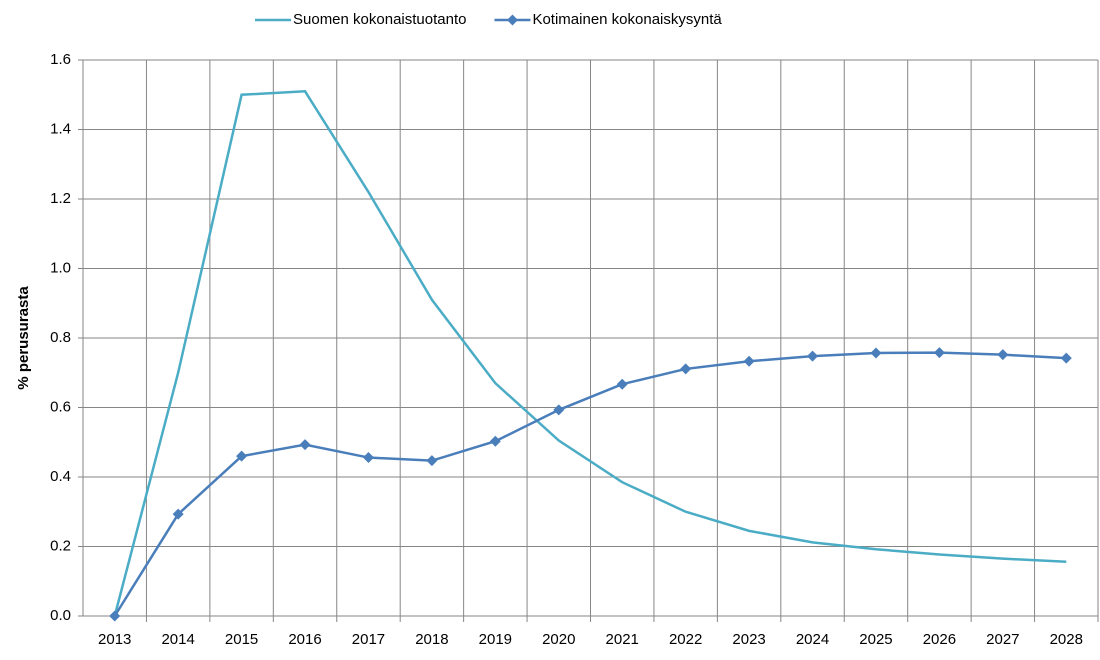 The image size is (1100, 660). What do you see at coordinates (23, 338) in the screenshot?
I see `y-axis-label: % perusurasta` at bounding box center [23, 338].